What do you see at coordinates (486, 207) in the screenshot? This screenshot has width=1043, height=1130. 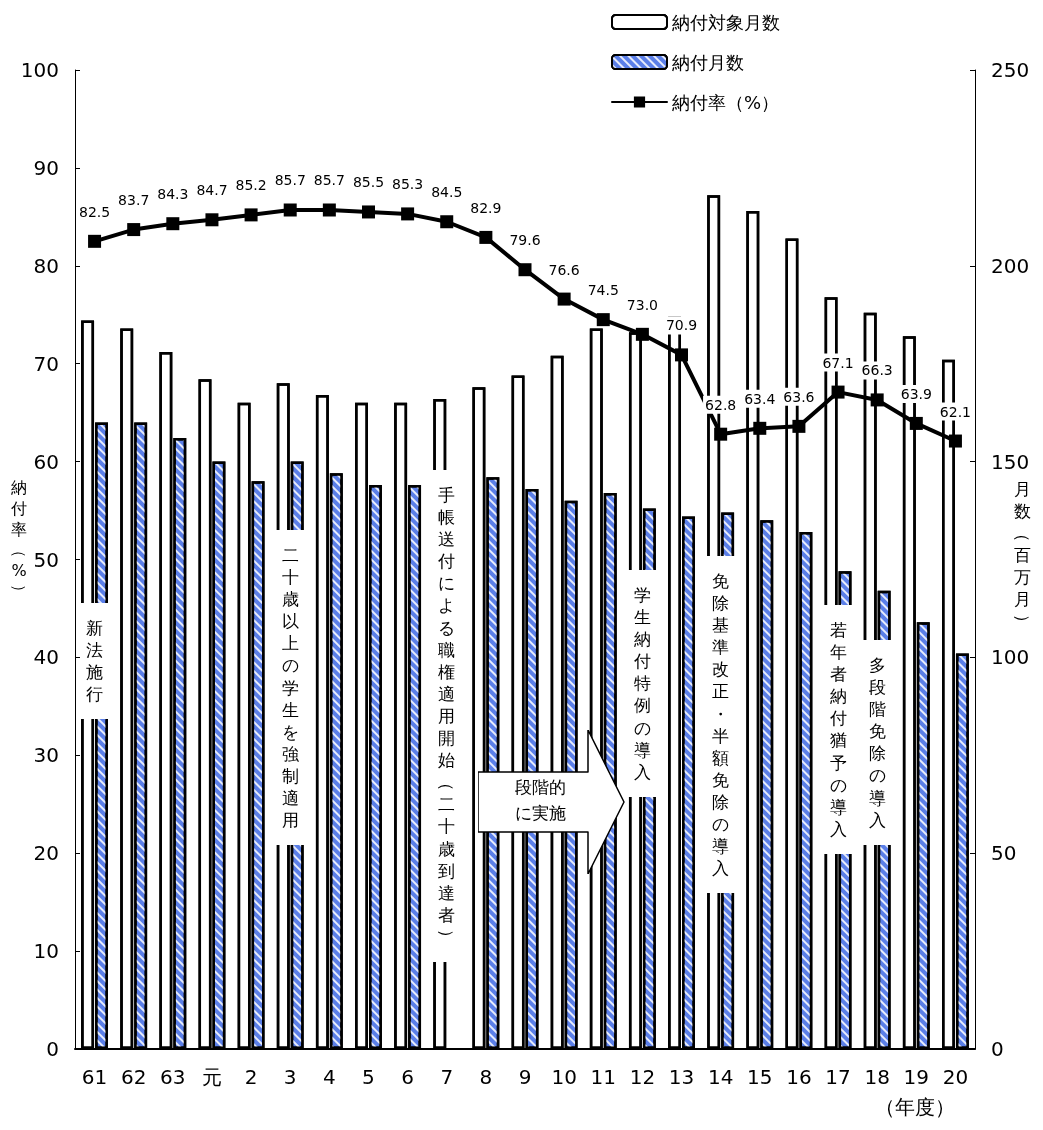 I see `data-label: 82.9` at bounding box center [486, 207].